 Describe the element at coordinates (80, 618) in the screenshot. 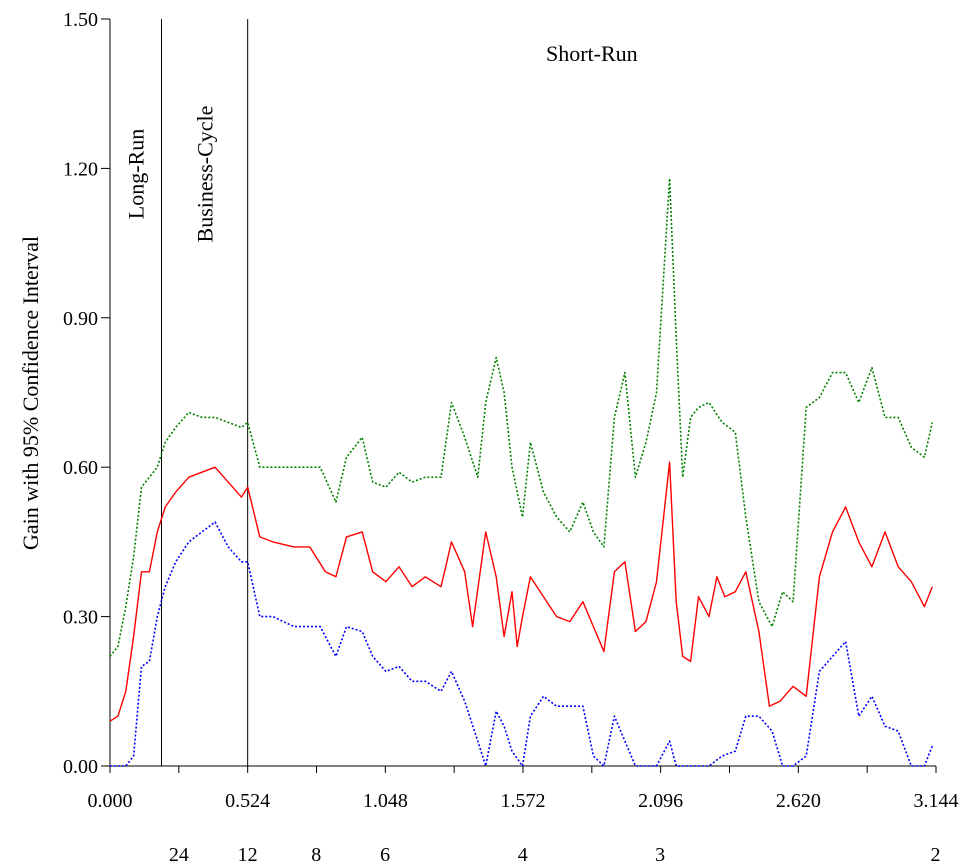

I see `y-tick-label: 0.30` at that location.